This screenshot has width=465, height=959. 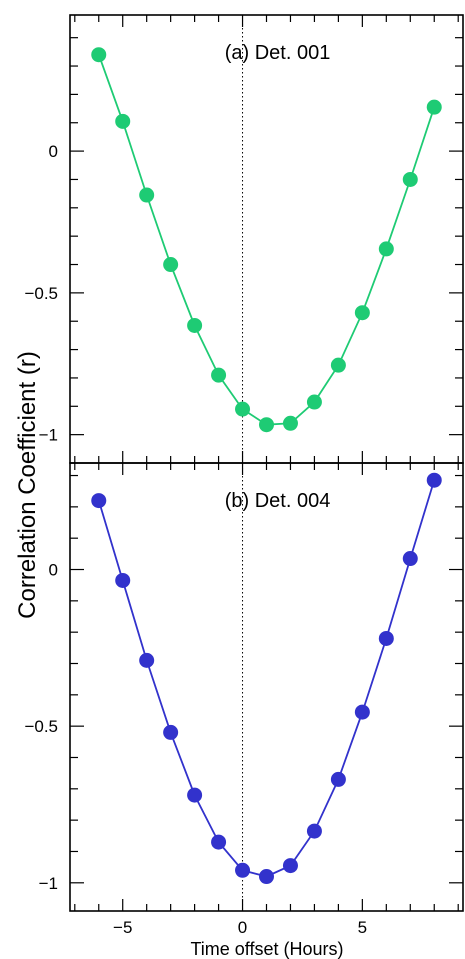 I want to click on panel-title: (b) Det. 004, so click(x=278, y=501).